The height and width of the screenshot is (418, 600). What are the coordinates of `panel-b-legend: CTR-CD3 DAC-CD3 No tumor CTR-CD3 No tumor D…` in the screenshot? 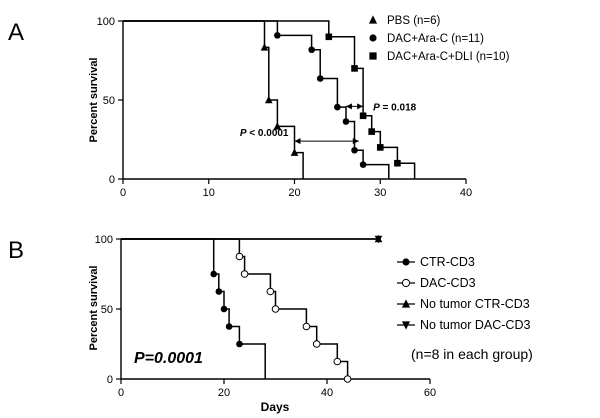 It's located at (463, 293).